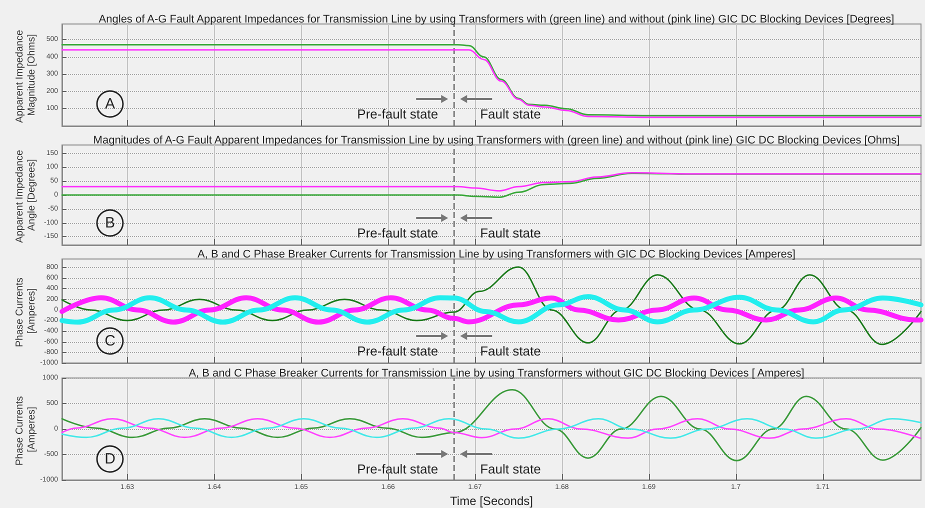  Describe the element at coordinates (496, 374) in the screenshot. I see `chart-title: A, B and C Phase Breaker Currents for Transmission Line by using Transformers without GIC DC Blocking Devices [ Amperes]` at that location.